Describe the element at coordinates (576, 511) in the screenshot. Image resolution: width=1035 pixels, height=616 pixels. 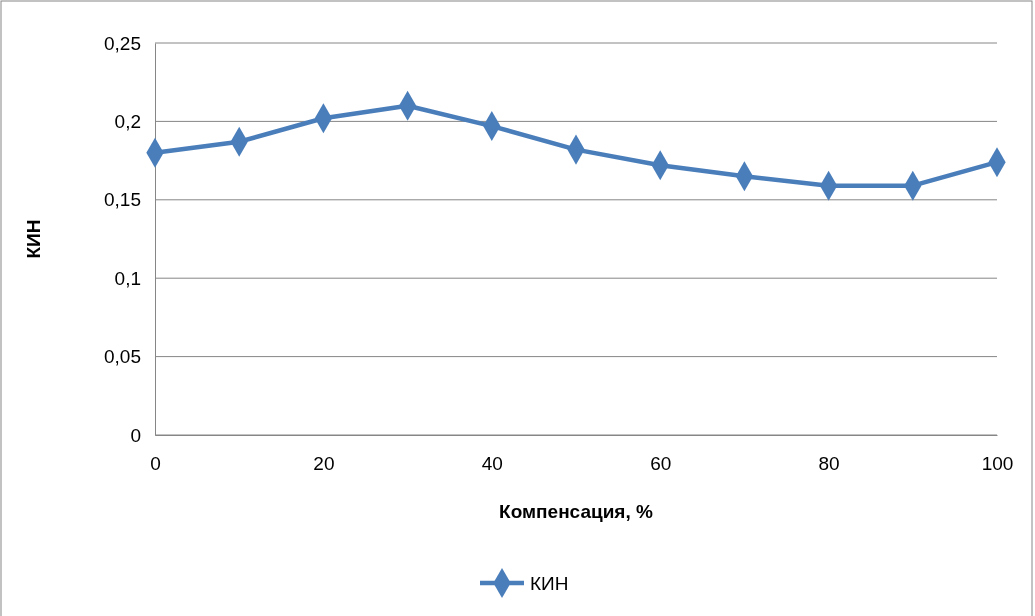
I see `x-axis-title: Компенсация, %` at that location.